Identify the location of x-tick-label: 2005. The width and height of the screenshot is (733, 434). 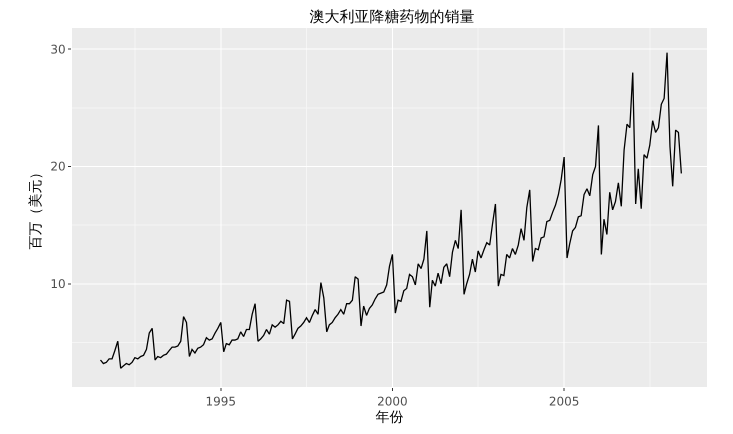
(564, 401).